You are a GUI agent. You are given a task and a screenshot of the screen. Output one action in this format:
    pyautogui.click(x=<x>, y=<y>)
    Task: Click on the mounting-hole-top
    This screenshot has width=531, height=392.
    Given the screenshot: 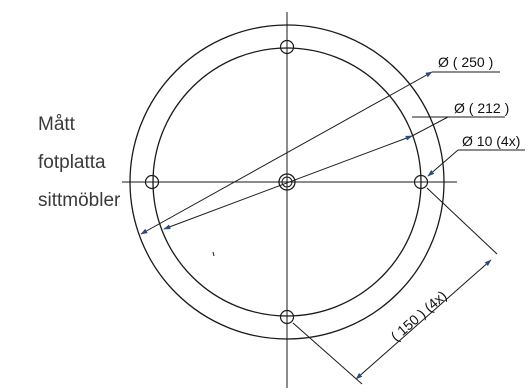 What is the action you would take?
    pyautogui.click(x=287, y=47)
    